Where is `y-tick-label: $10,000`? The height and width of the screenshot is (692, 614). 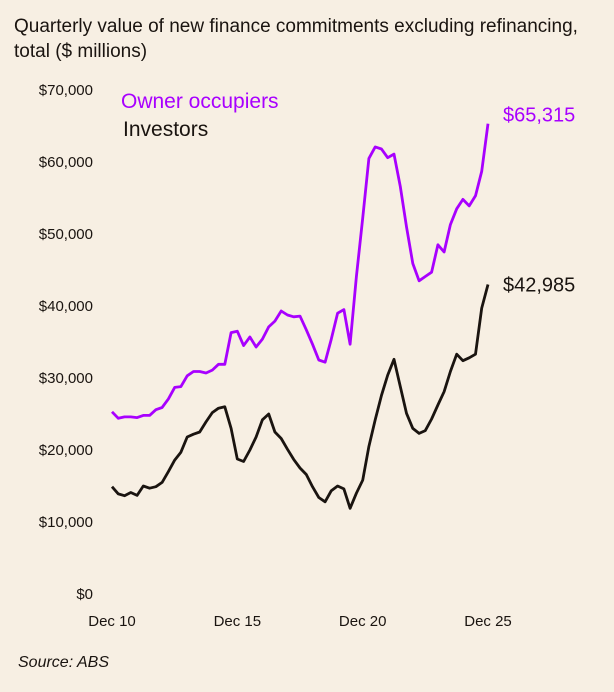 y-tick-label: $10,000 is located at coordinates (66, 522).